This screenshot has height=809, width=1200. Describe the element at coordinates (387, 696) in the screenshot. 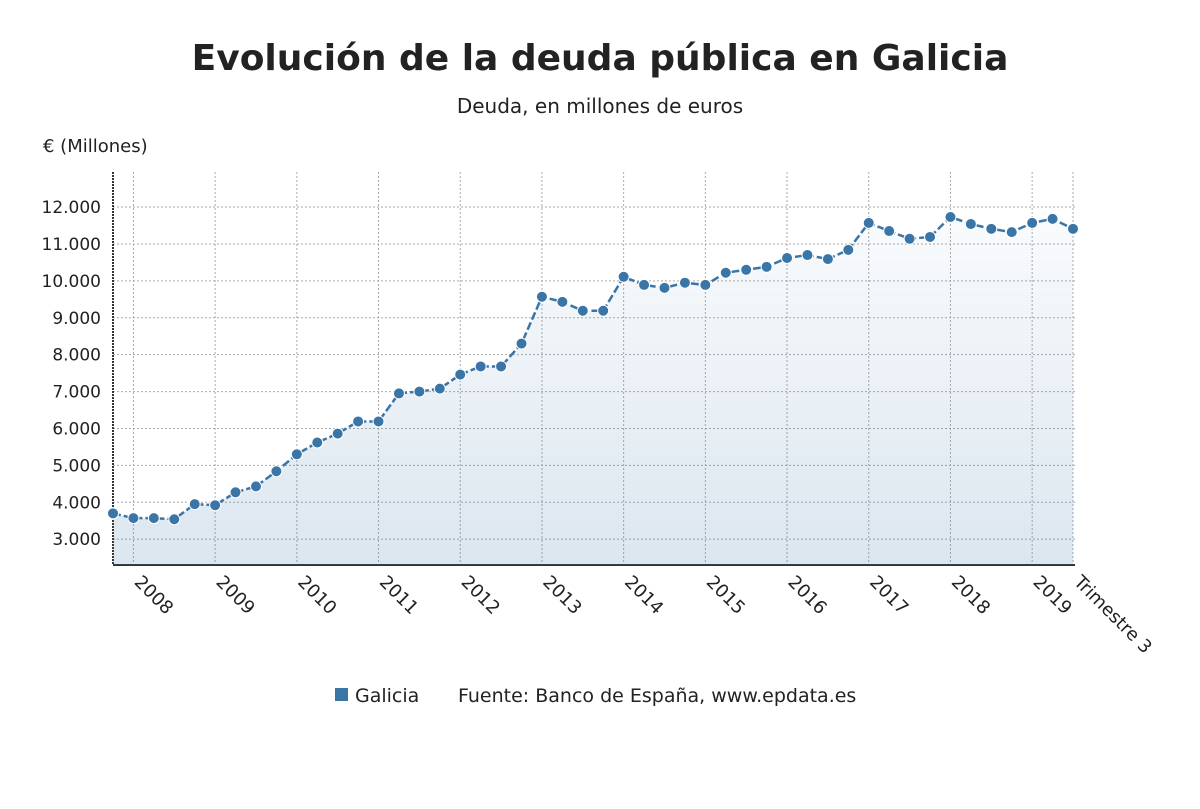

I see `legend-label: Galicia` at that location.